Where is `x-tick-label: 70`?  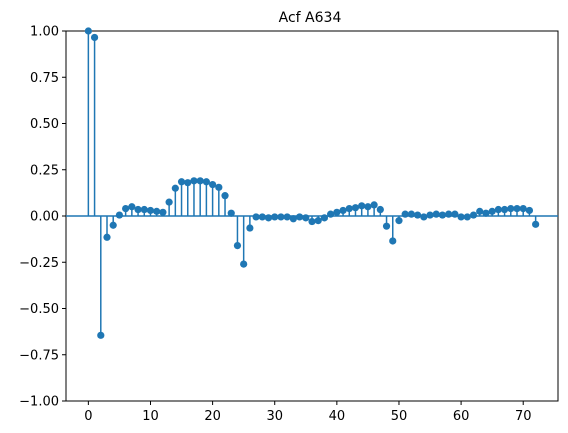
x-tick-label: 70 is located at coordinates (523, 416).